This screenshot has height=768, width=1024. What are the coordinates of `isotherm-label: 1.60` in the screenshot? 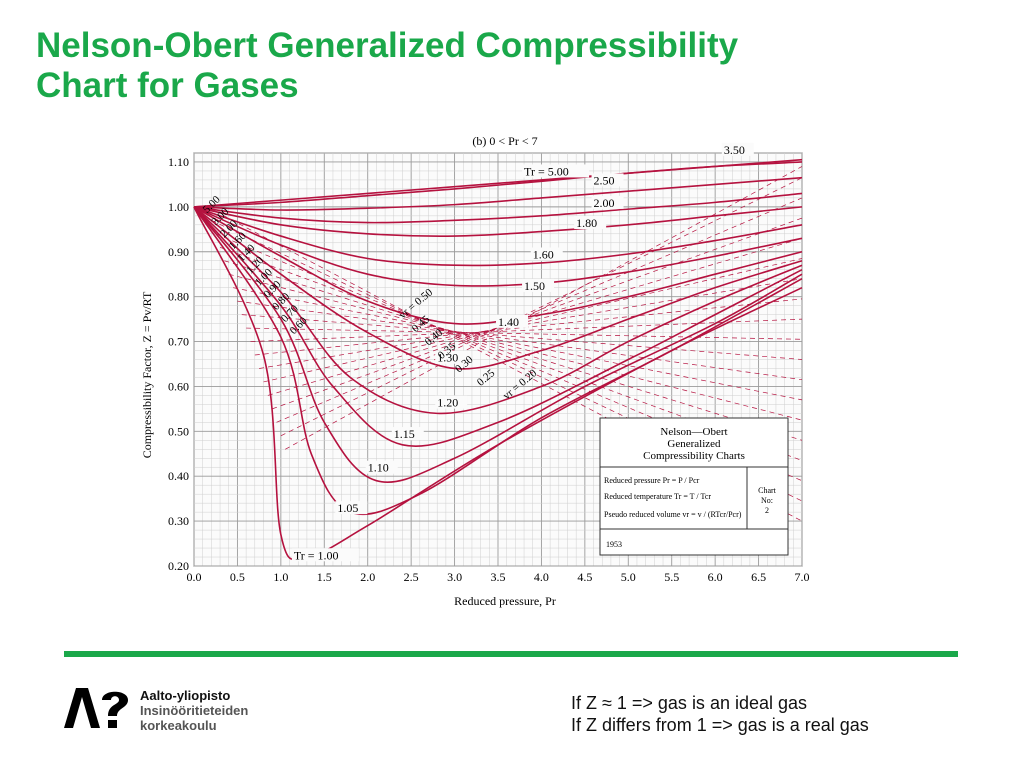 It's located at (543, 254).